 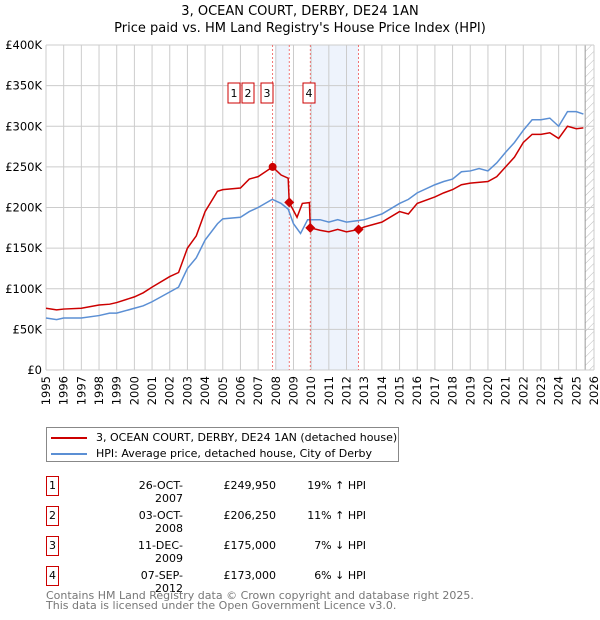 I want to click on x-tick-label: 2021, so click(x=506, y=390).